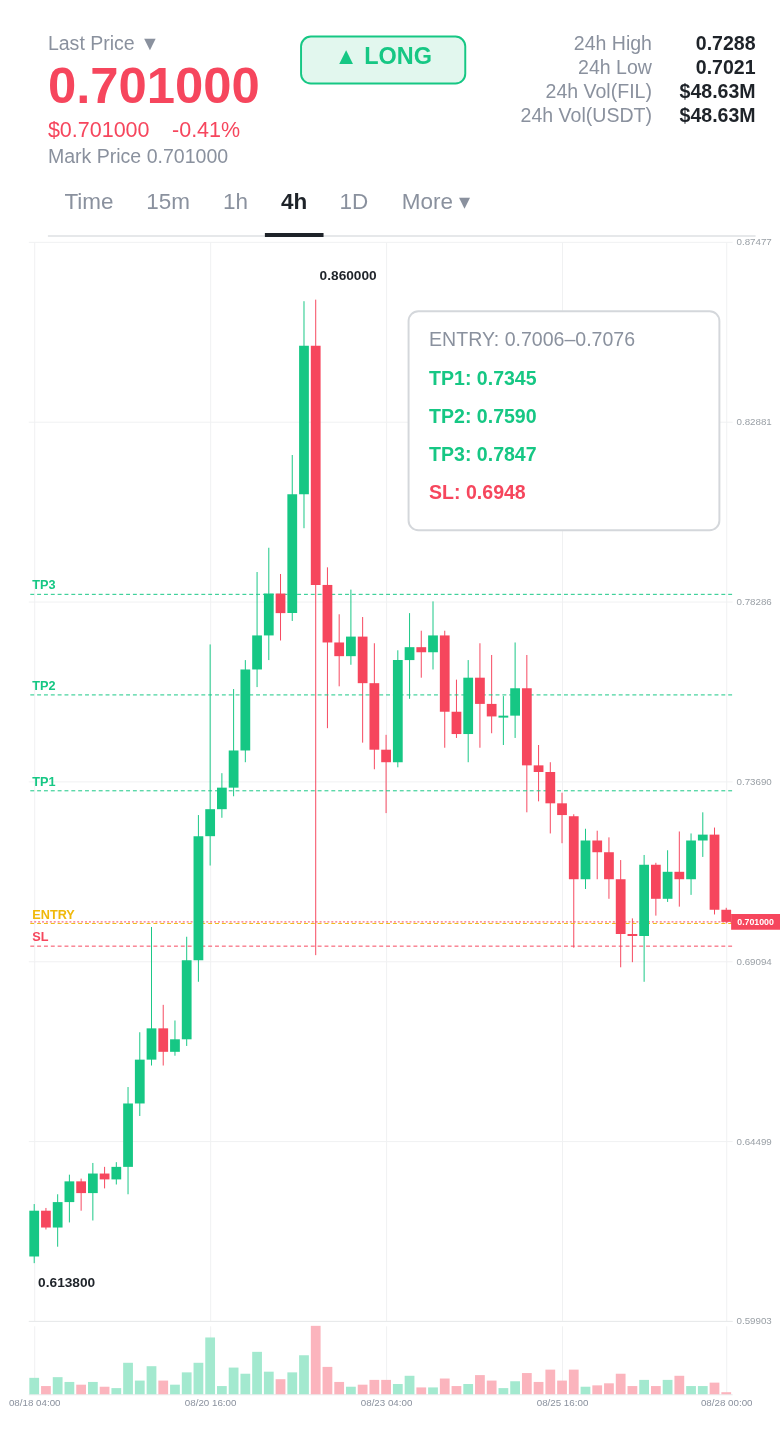  Describe the element at coordinates (138, 155) in the screenshot. I see `text: Mark Price 0.701000` at that location.